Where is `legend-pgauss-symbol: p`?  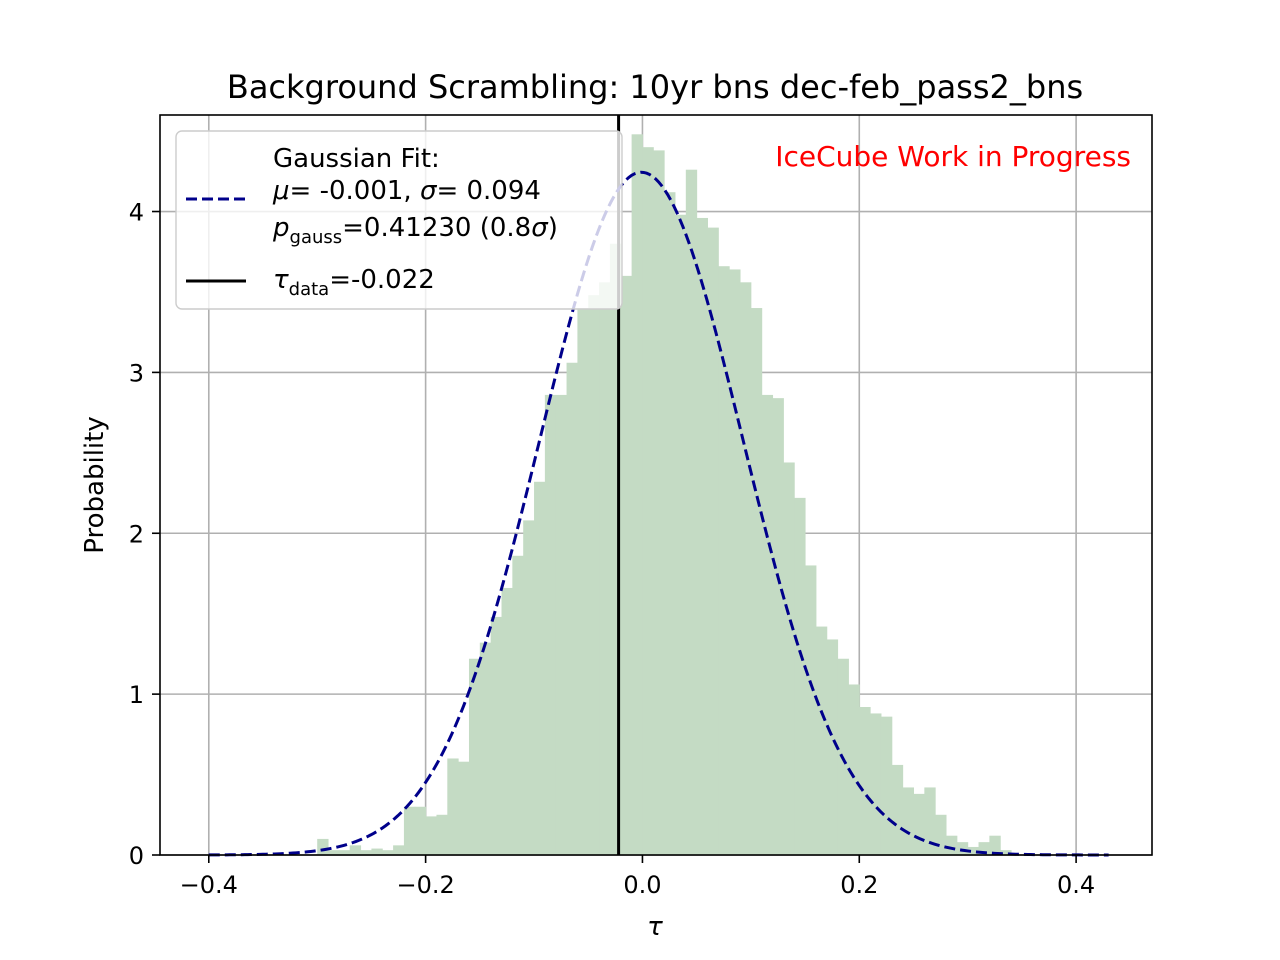
legend-pgauss-symbol: p is located at coordinates (281, 228).